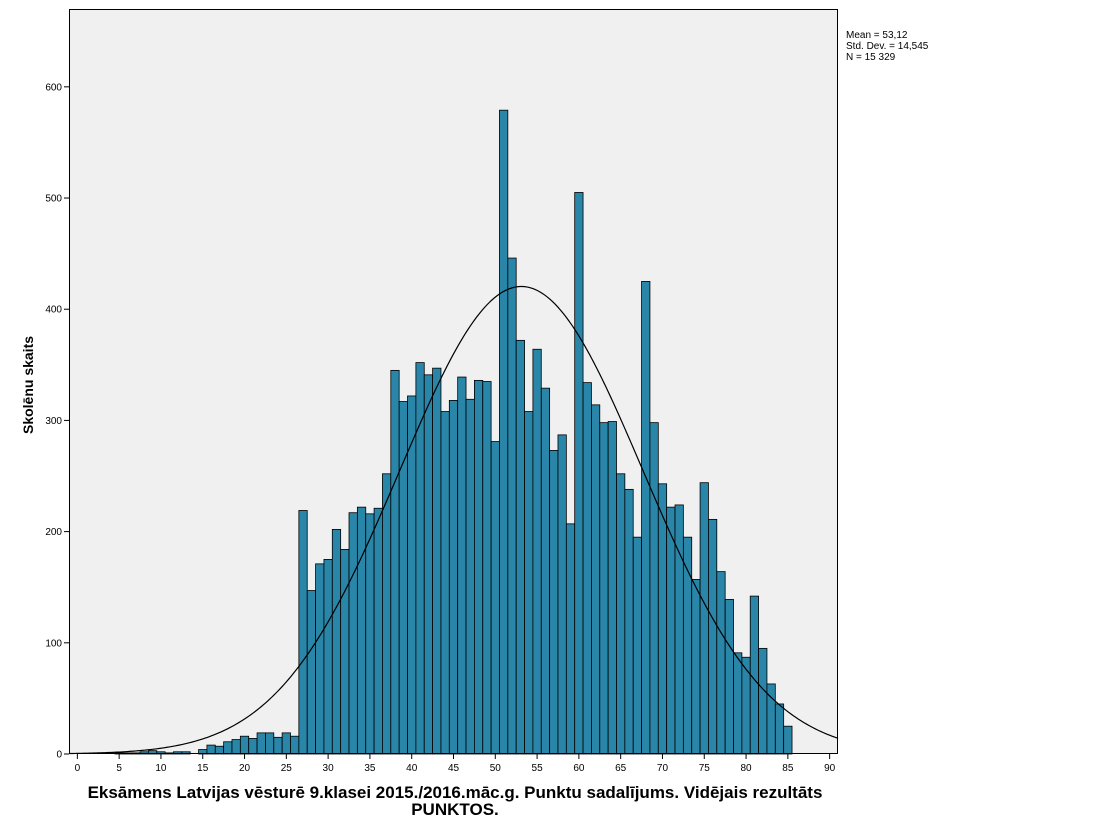 The image size is (1118, 840). Describe the element at coordinates (53, 310) in the screenshot. I see `y-tick-label: 400` at that location.